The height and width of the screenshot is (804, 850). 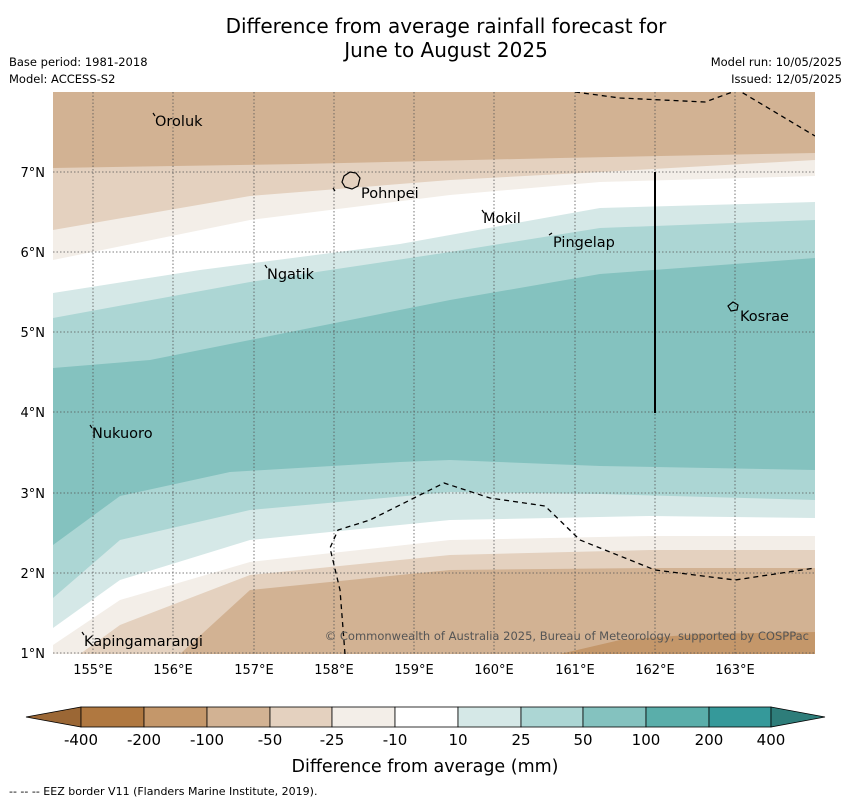 What do you see at coordinates (446, 50) in the screenshot?
I see `title-line-2: June to August 2025` at bounding box center [446, 50].